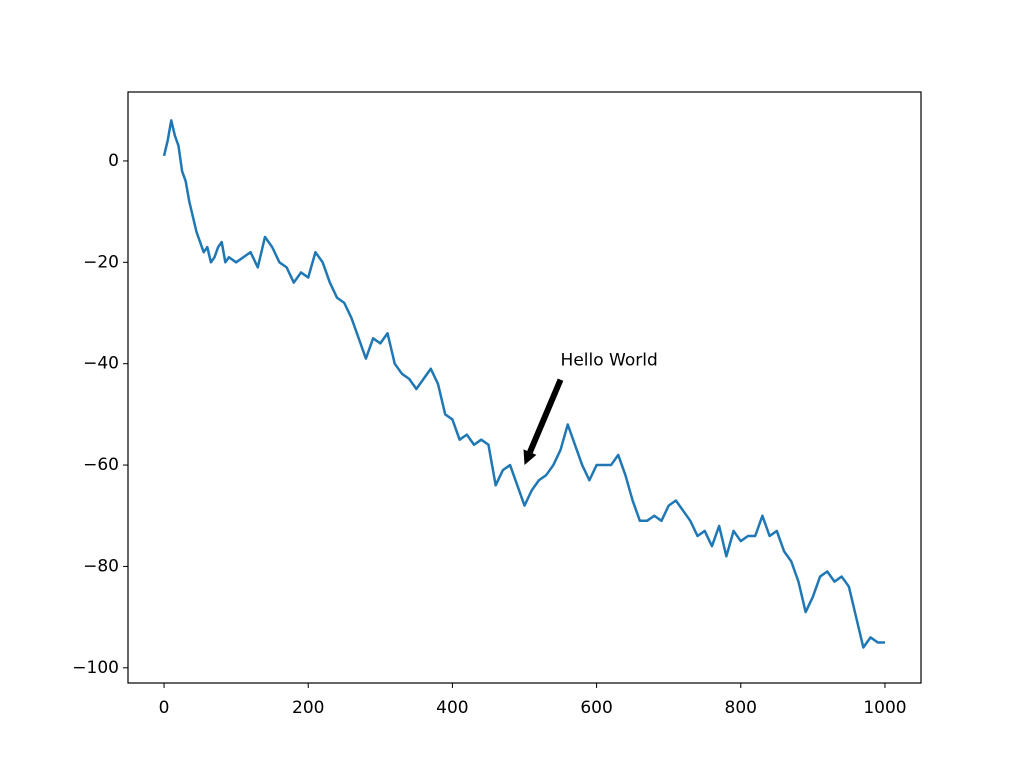 This screenshot has height=772, width=1024. I want to click on y-tick-label: −100, so click(95, 668).